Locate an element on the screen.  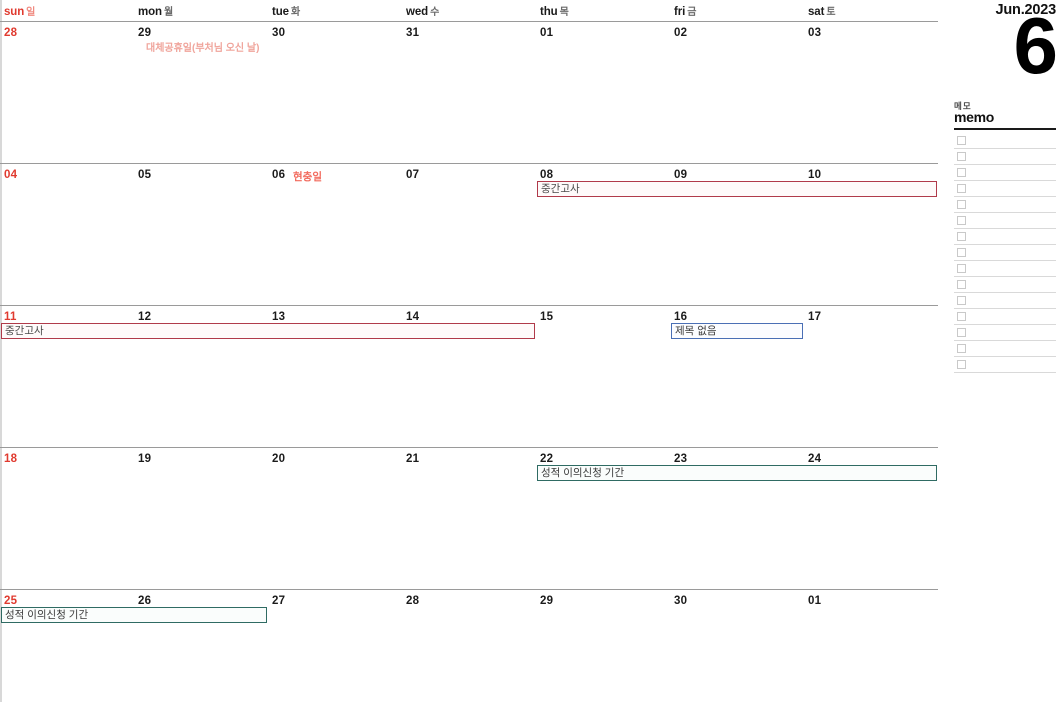
weekday-name-ko: 토 is located at coordinates (831, 12).